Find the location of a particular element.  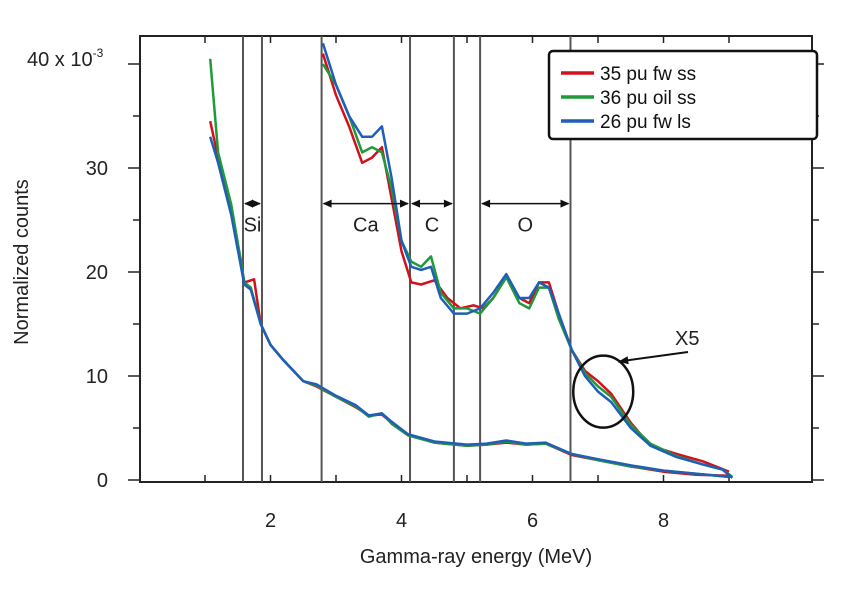

y-tick-label: 20 is located at coordinates (97, 273).